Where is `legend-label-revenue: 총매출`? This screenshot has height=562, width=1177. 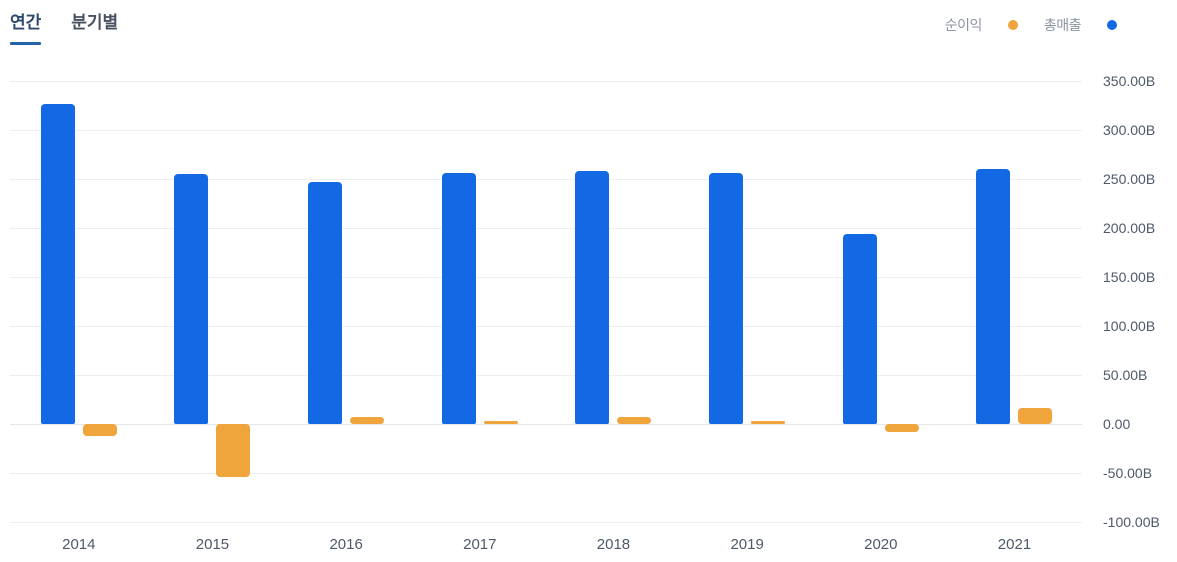 legend-label-revenue: 총매출 is located at coordinates (1062, 25).